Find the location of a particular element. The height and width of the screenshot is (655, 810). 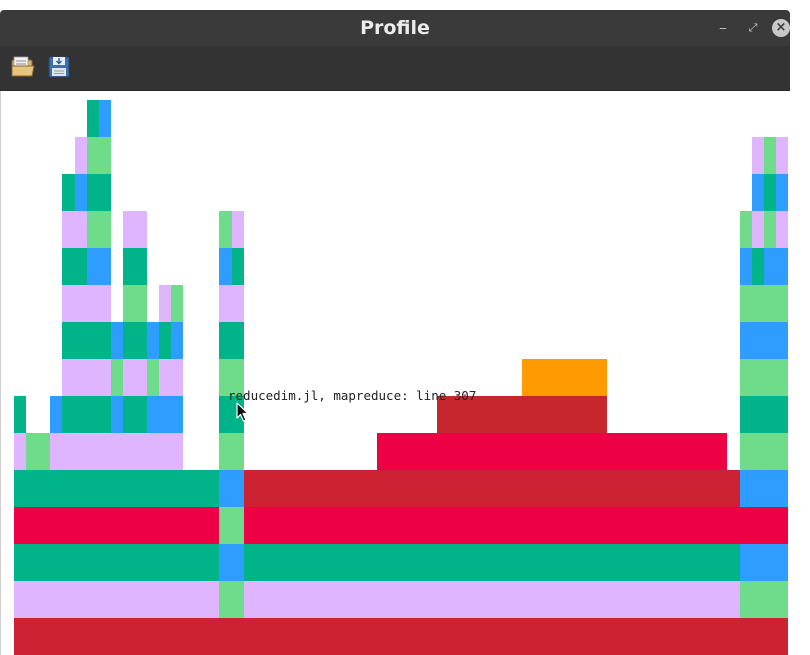

folder-open-icon is located at coordinates (23, 66).